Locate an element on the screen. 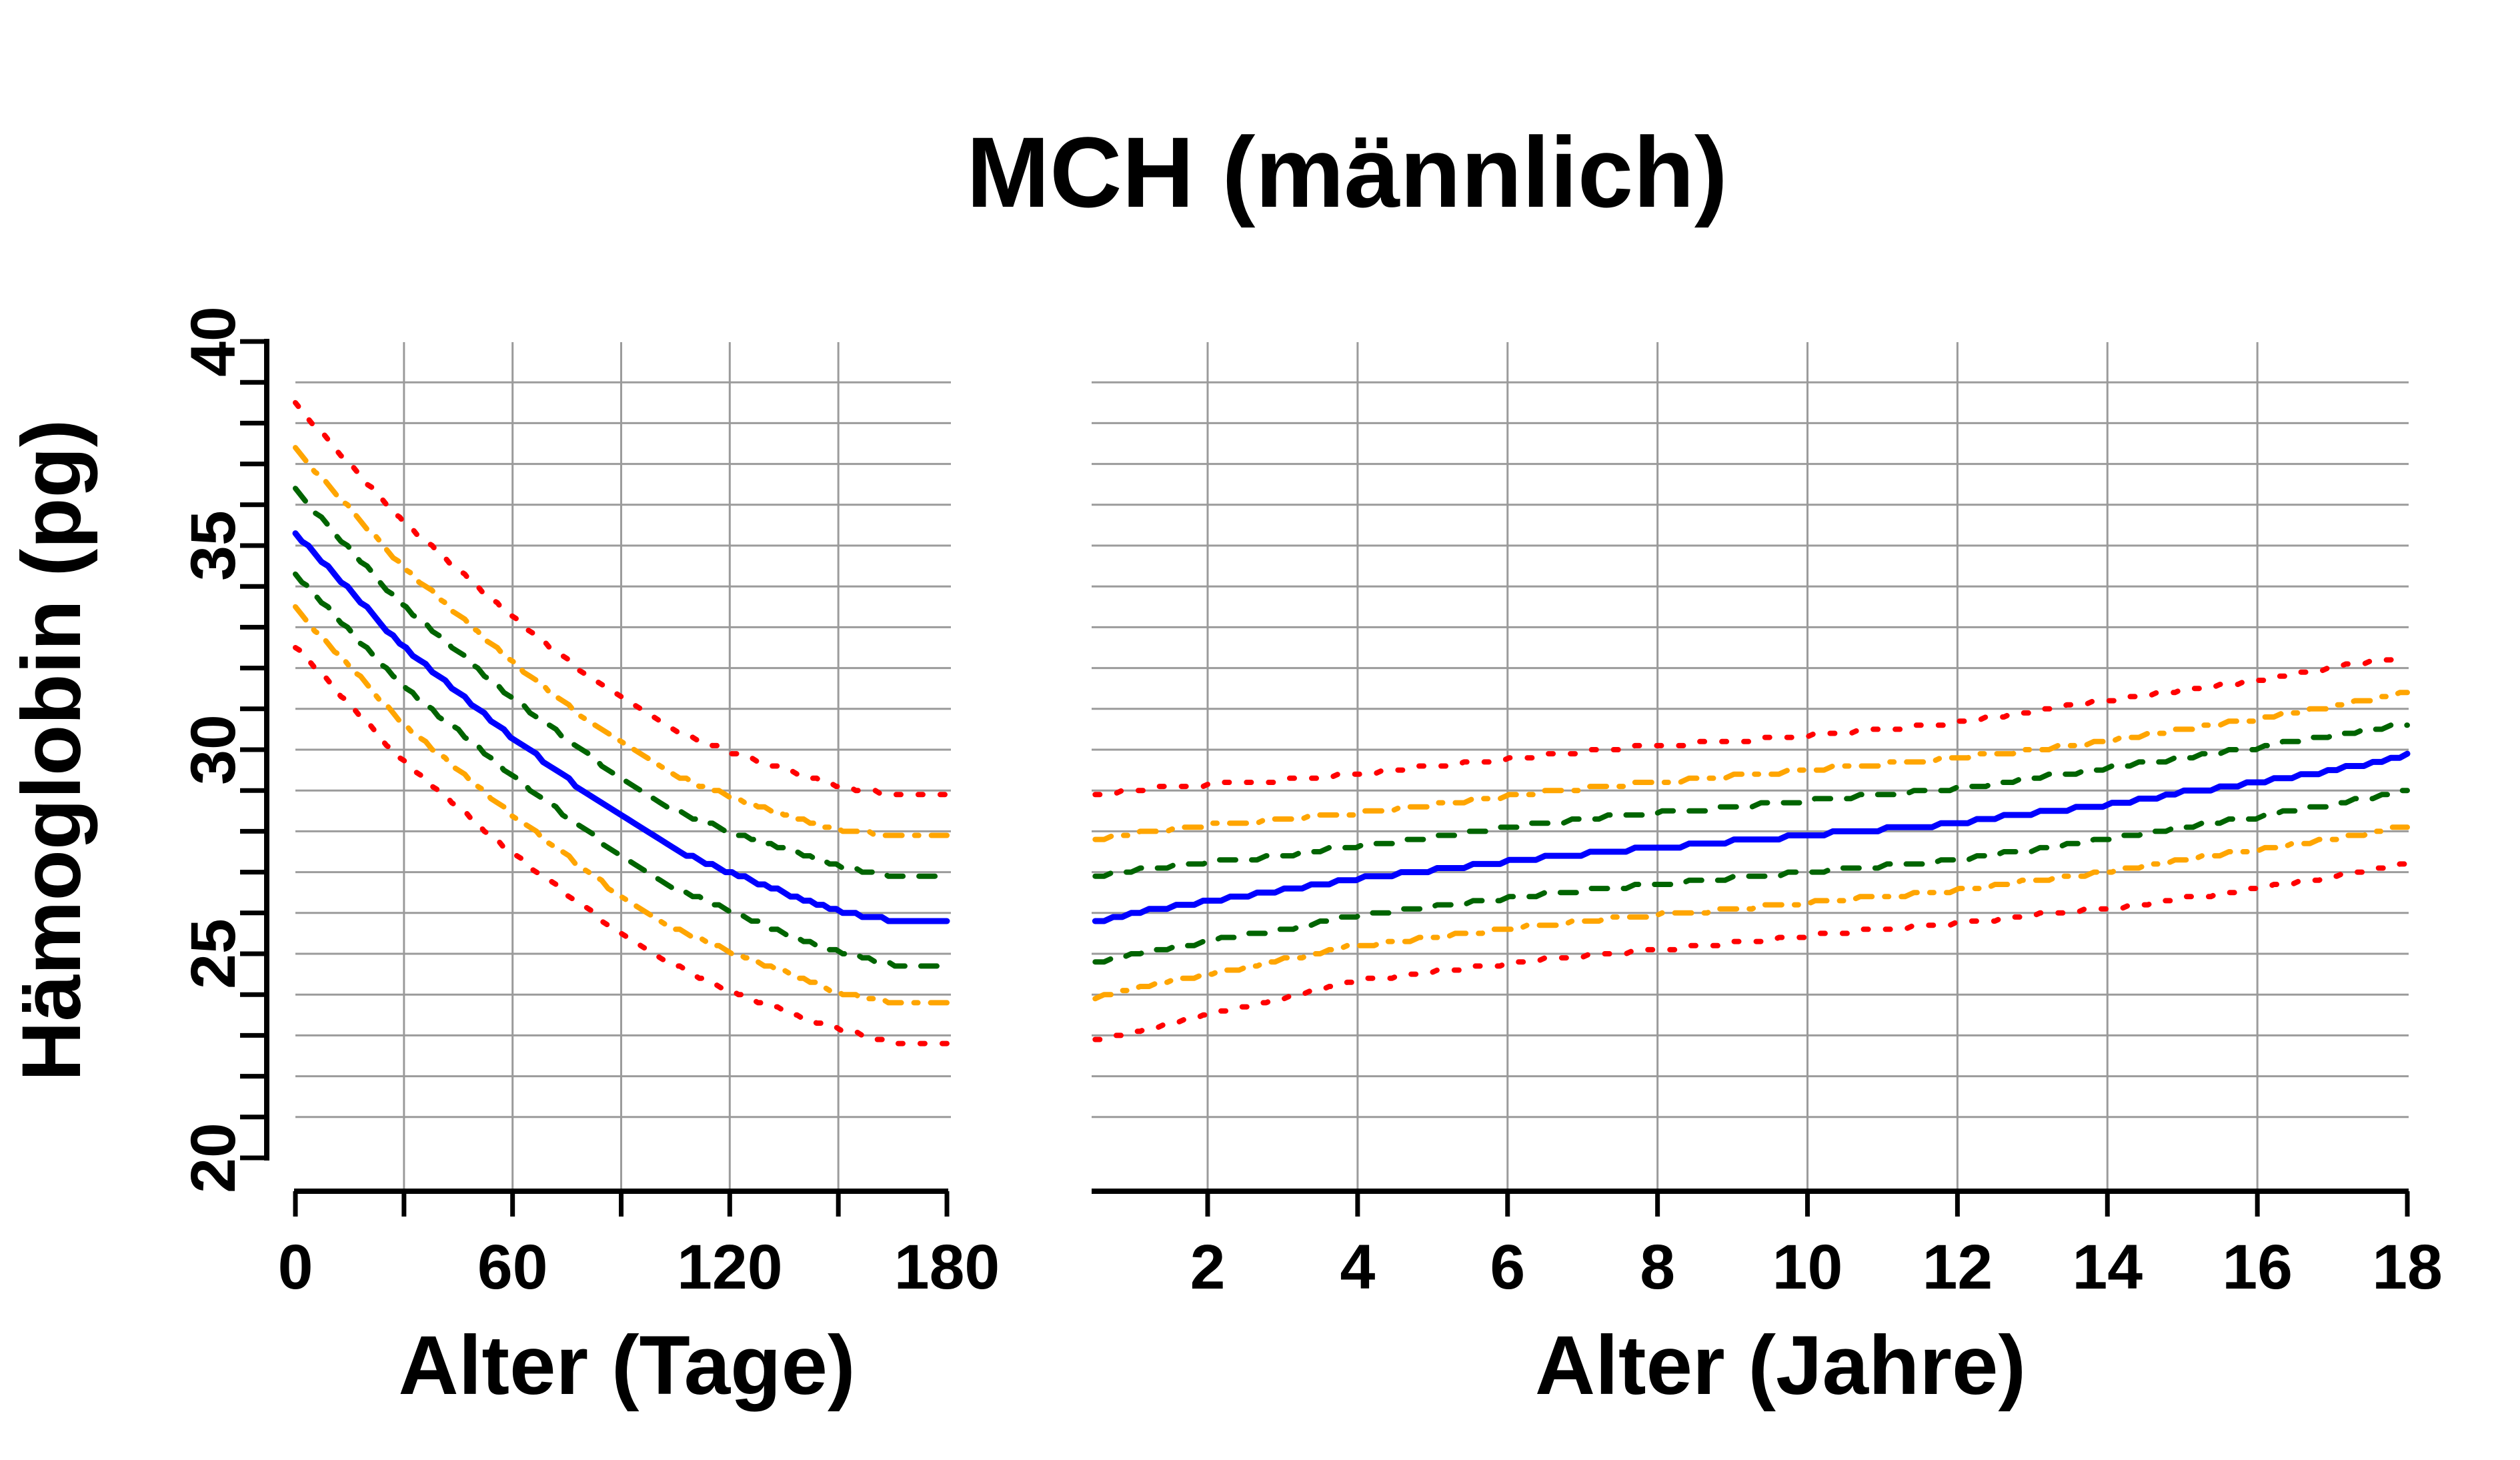  x-tick-label: 16 is located at coordinates (2257, 1267).